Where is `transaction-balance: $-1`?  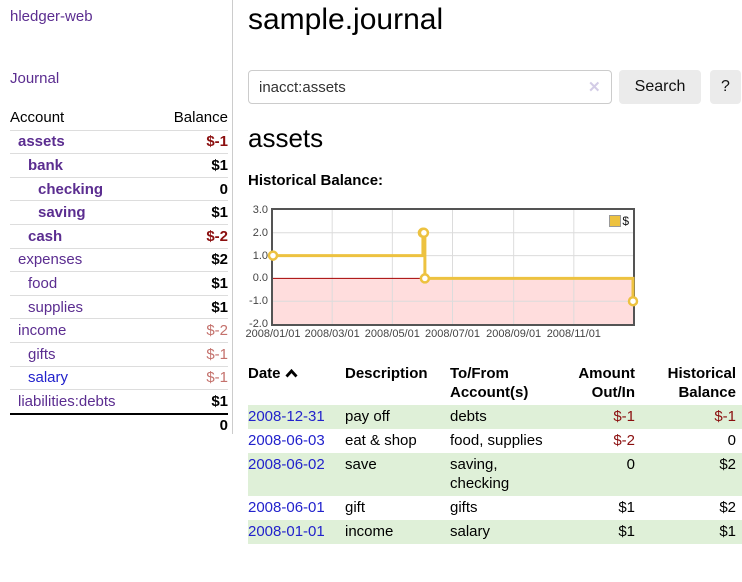 transaction-balance: $-1 is located at coordinates (725, 416).